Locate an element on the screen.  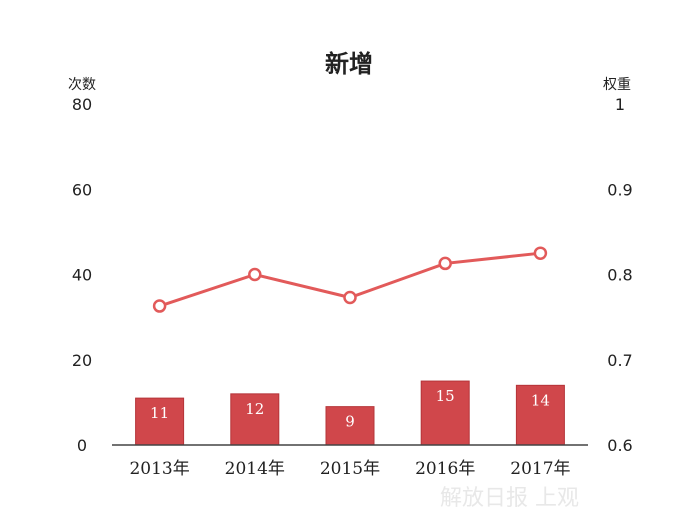
bar-data-label: 11 is located at coordinates (159, 413).